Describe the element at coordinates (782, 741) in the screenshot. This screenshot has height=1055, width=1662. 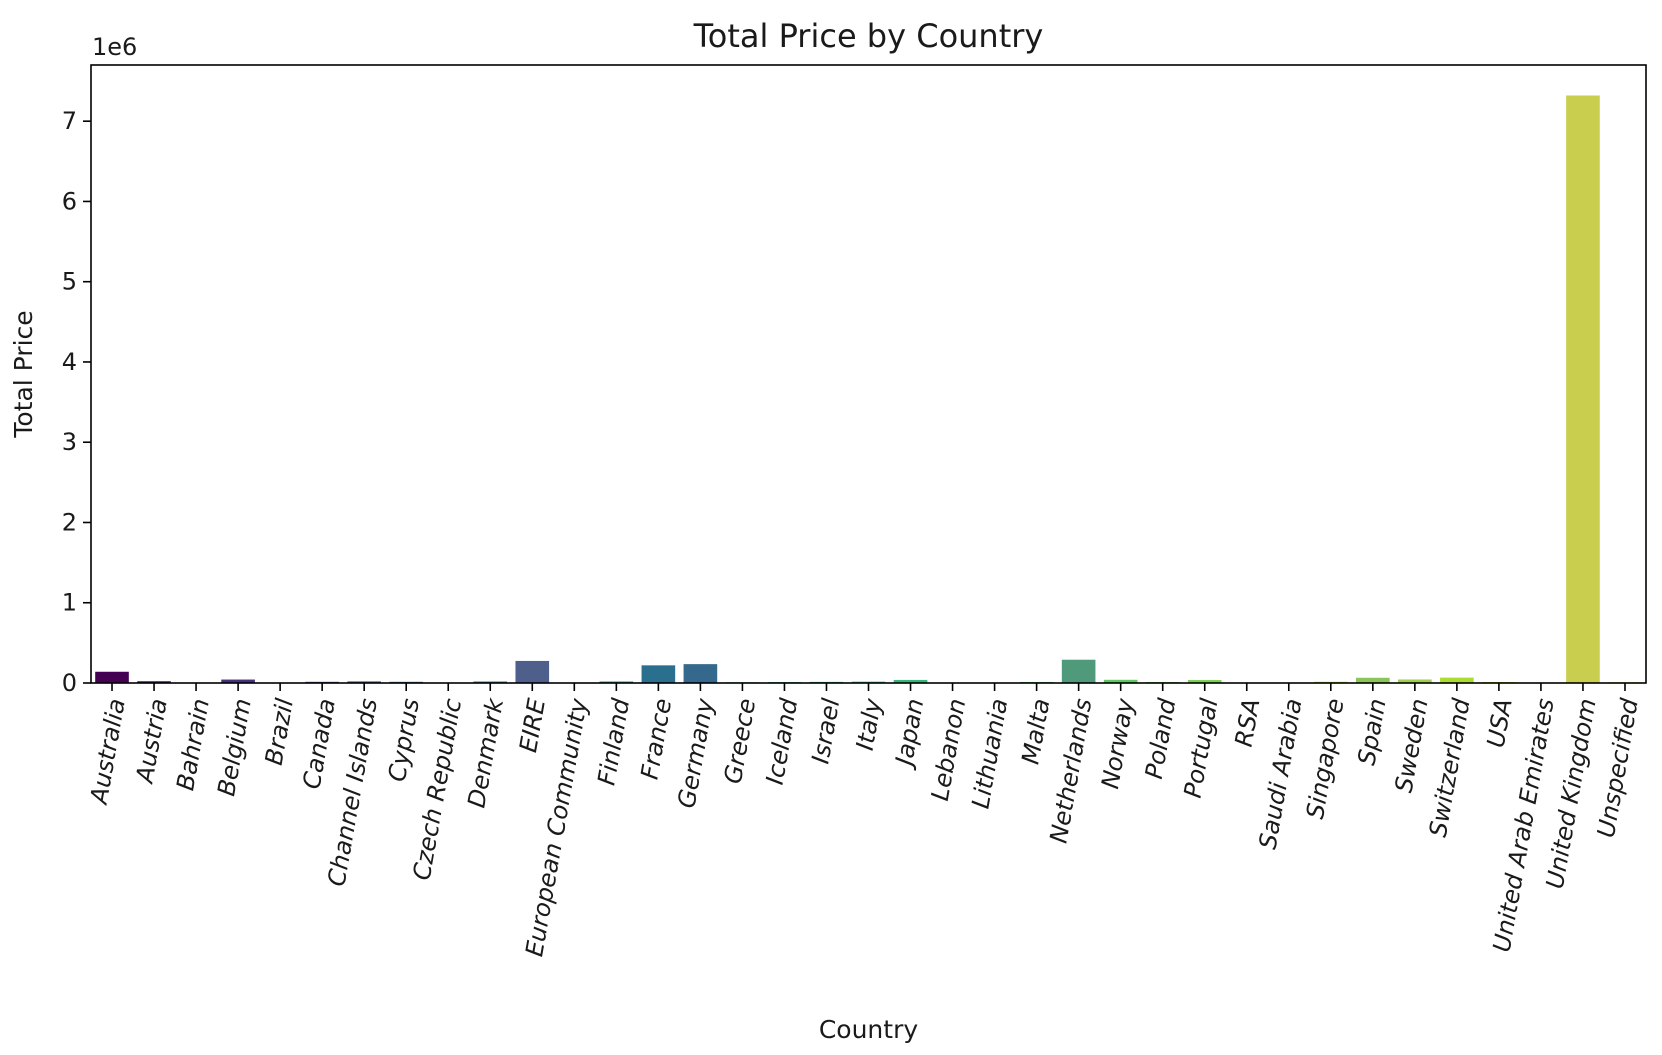
I see `x-tick-label: Iceland` at that location.